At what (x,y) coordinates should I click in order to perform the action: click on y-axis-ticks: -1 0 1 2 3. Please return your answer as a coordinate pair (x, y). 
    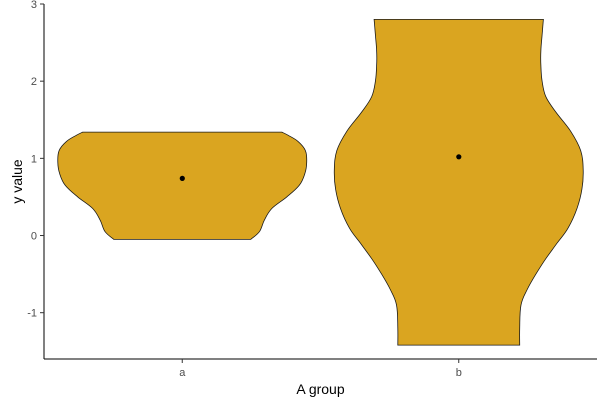
    Looking at the image, I should click on (35, 160).